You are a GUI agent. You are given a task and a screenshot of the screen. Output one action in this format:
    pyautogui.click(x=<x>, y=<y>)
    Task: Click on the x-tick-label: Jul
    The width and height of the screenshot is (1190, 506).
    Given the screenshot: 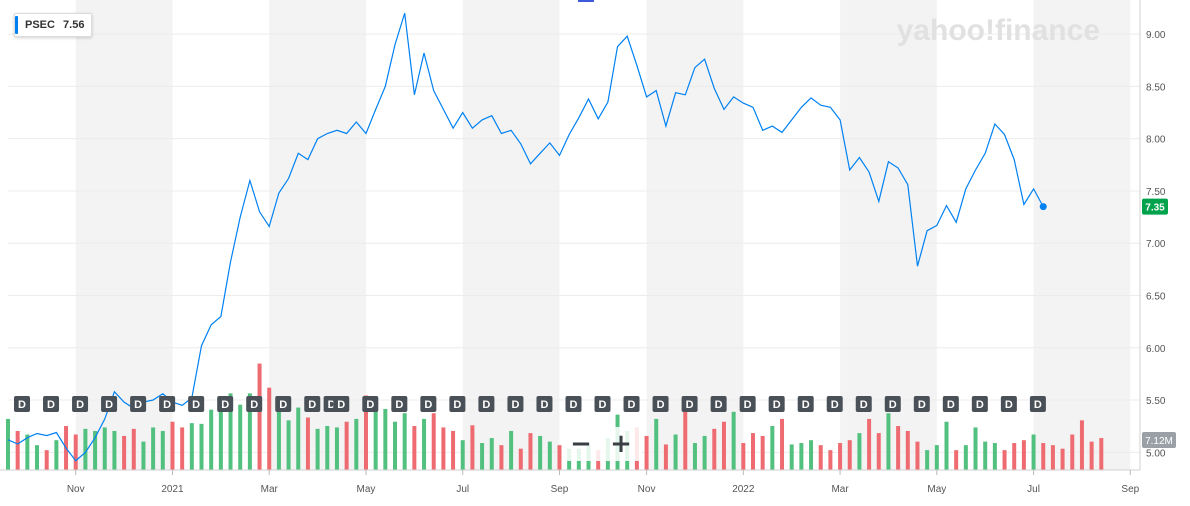 What is the action you would take?
    pyautogui.click(x=1033, y=489)
    